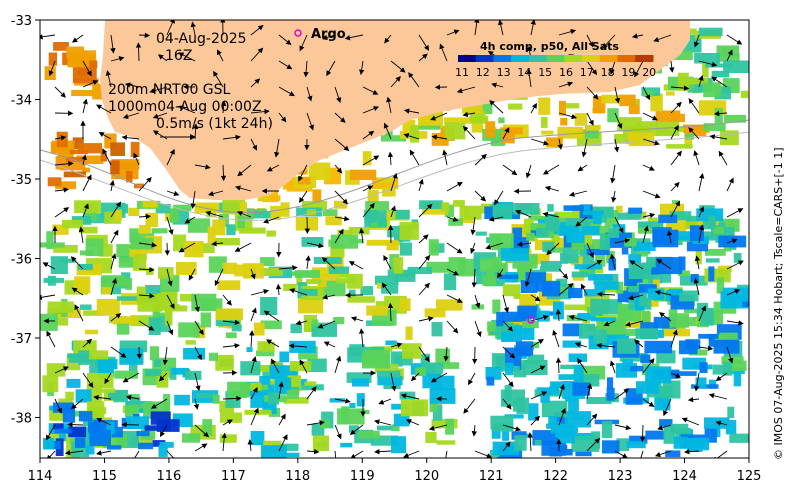 The width and height of the screenshot is (791, 492). What do you see at coordinates (555, 72) in the screenshot?
I see `colorbar-ticks: 11 12 13 14 15 16 17 18 19 20` at bounding box center [555, 72].